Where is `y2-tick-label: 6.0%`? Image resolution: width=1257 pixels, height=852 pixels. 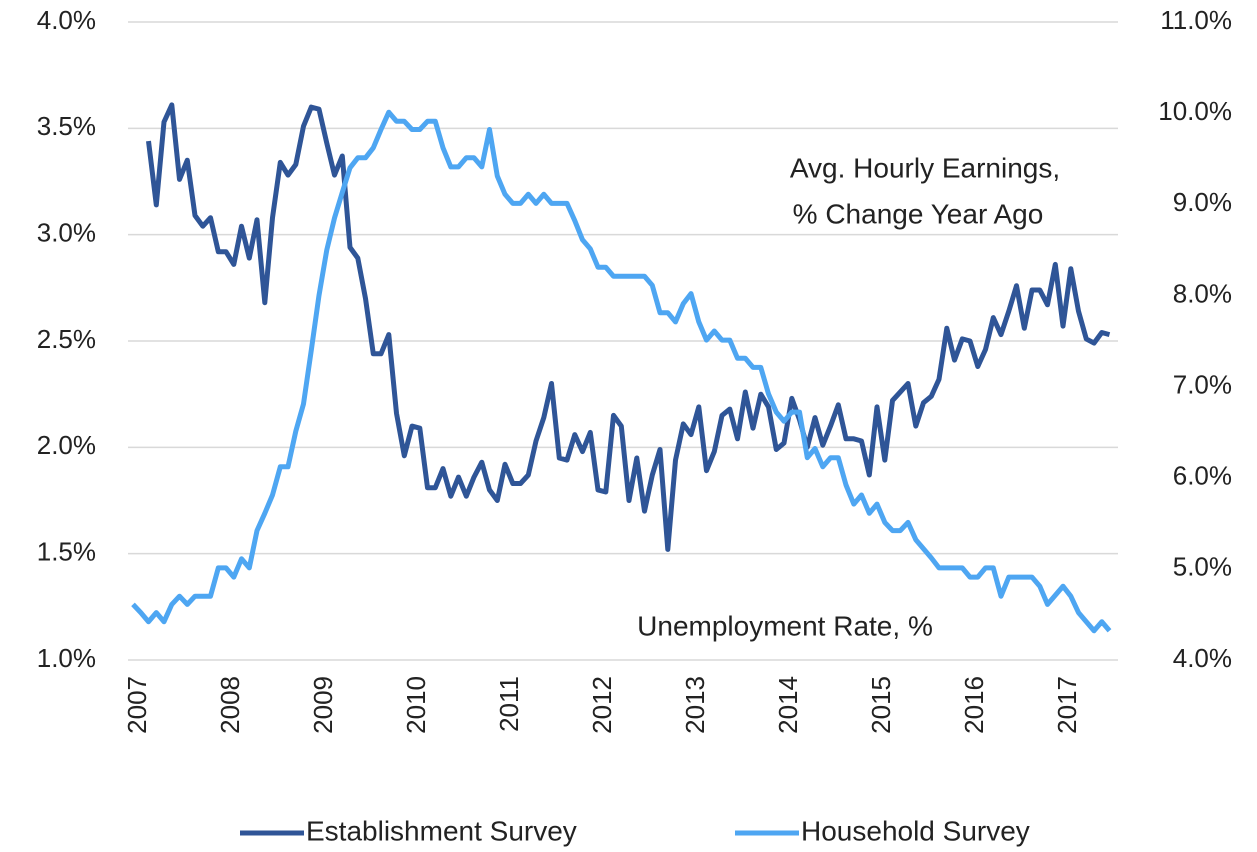 y2-tick-label: 6.0% is located at coordinates (1202, 476).